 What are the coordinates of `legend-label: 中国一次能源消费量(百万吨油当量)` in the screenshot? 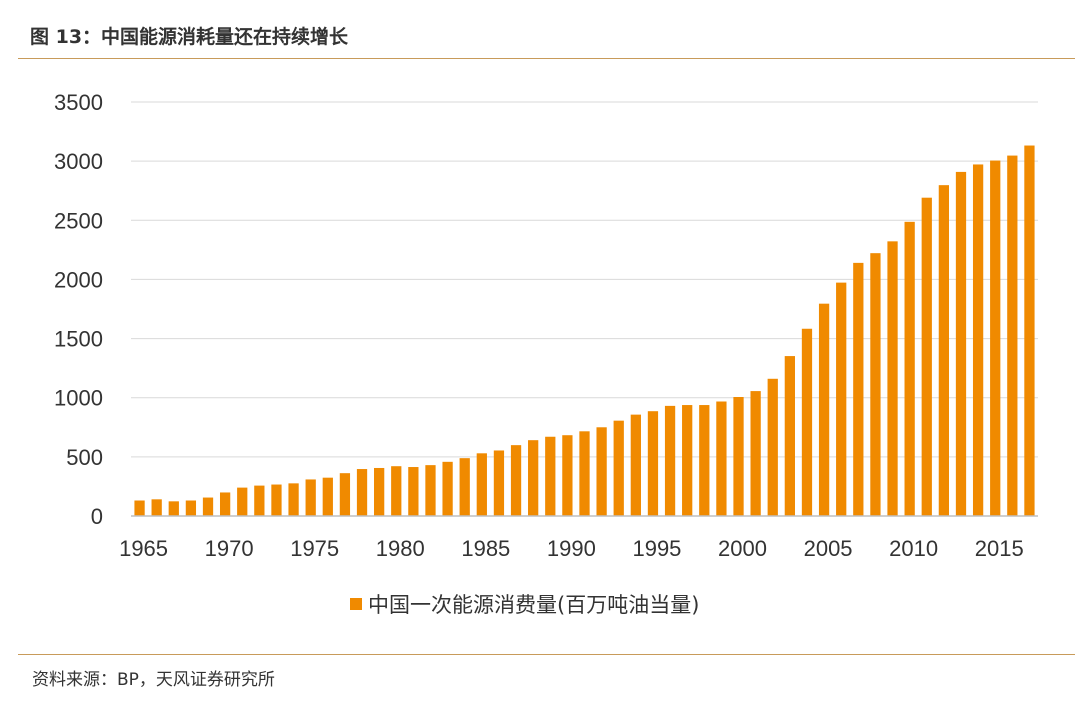 It's located at (533, 605).